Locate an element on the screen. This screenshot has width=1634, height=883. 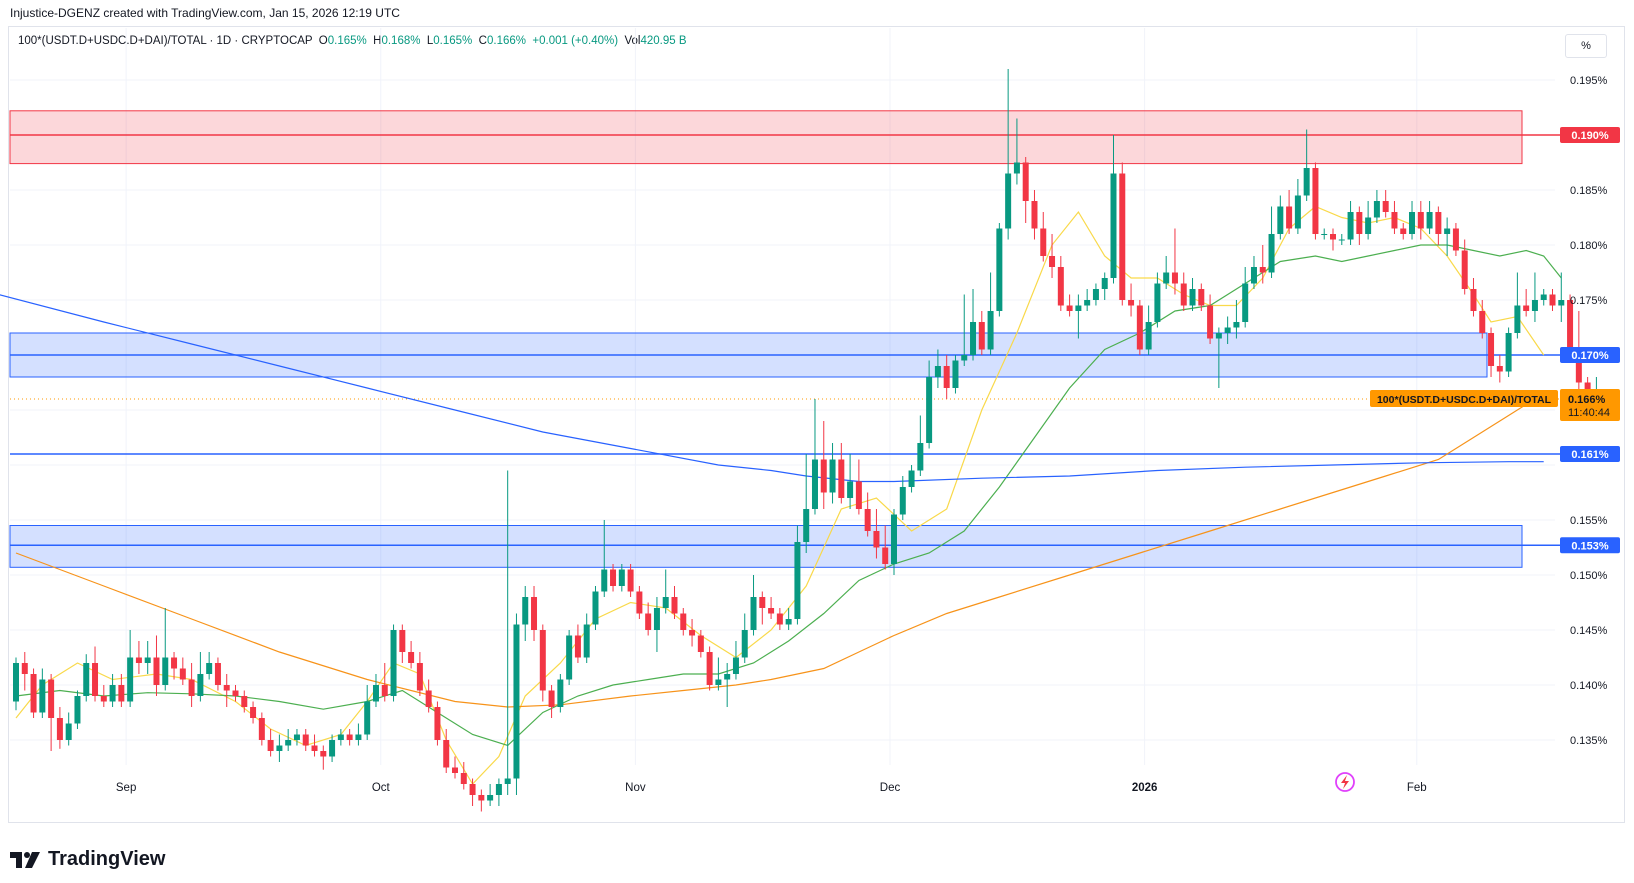
percent-scale-button: % is located at coordinates (1586, 46).